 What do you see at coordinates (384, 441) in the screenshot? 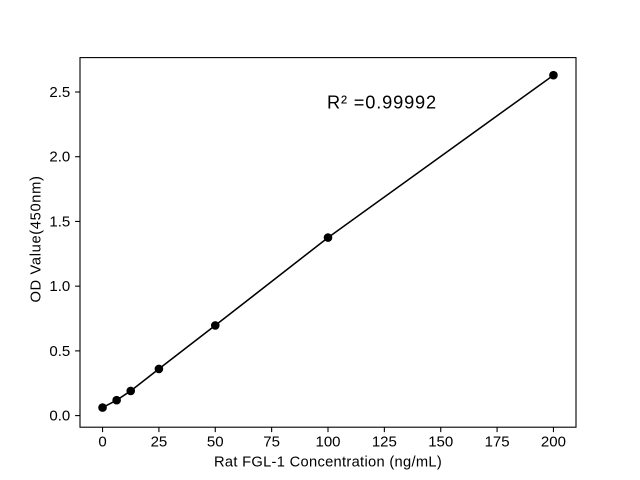
I see `svg-text: 125` at bounding box center [384, 441].